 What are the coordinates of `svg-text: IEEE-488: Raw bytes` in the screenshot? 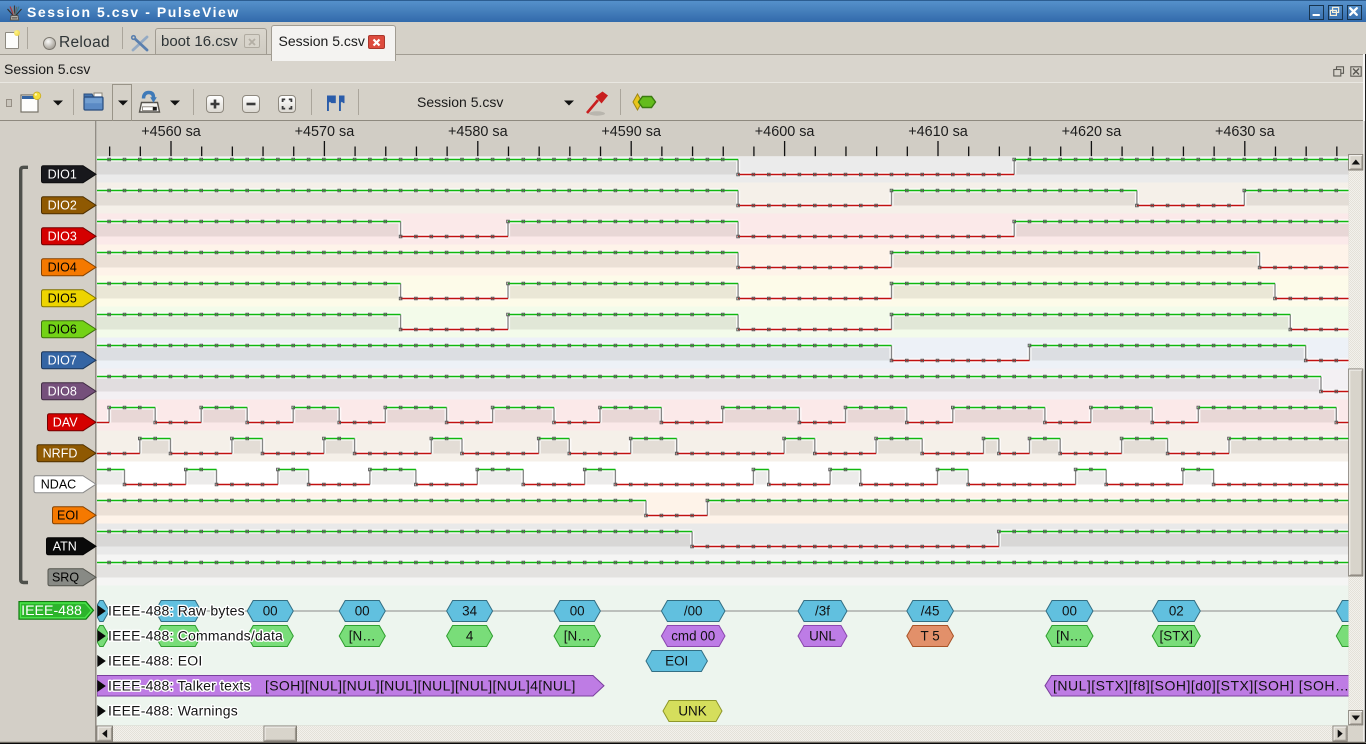 It's located at (176, 611).